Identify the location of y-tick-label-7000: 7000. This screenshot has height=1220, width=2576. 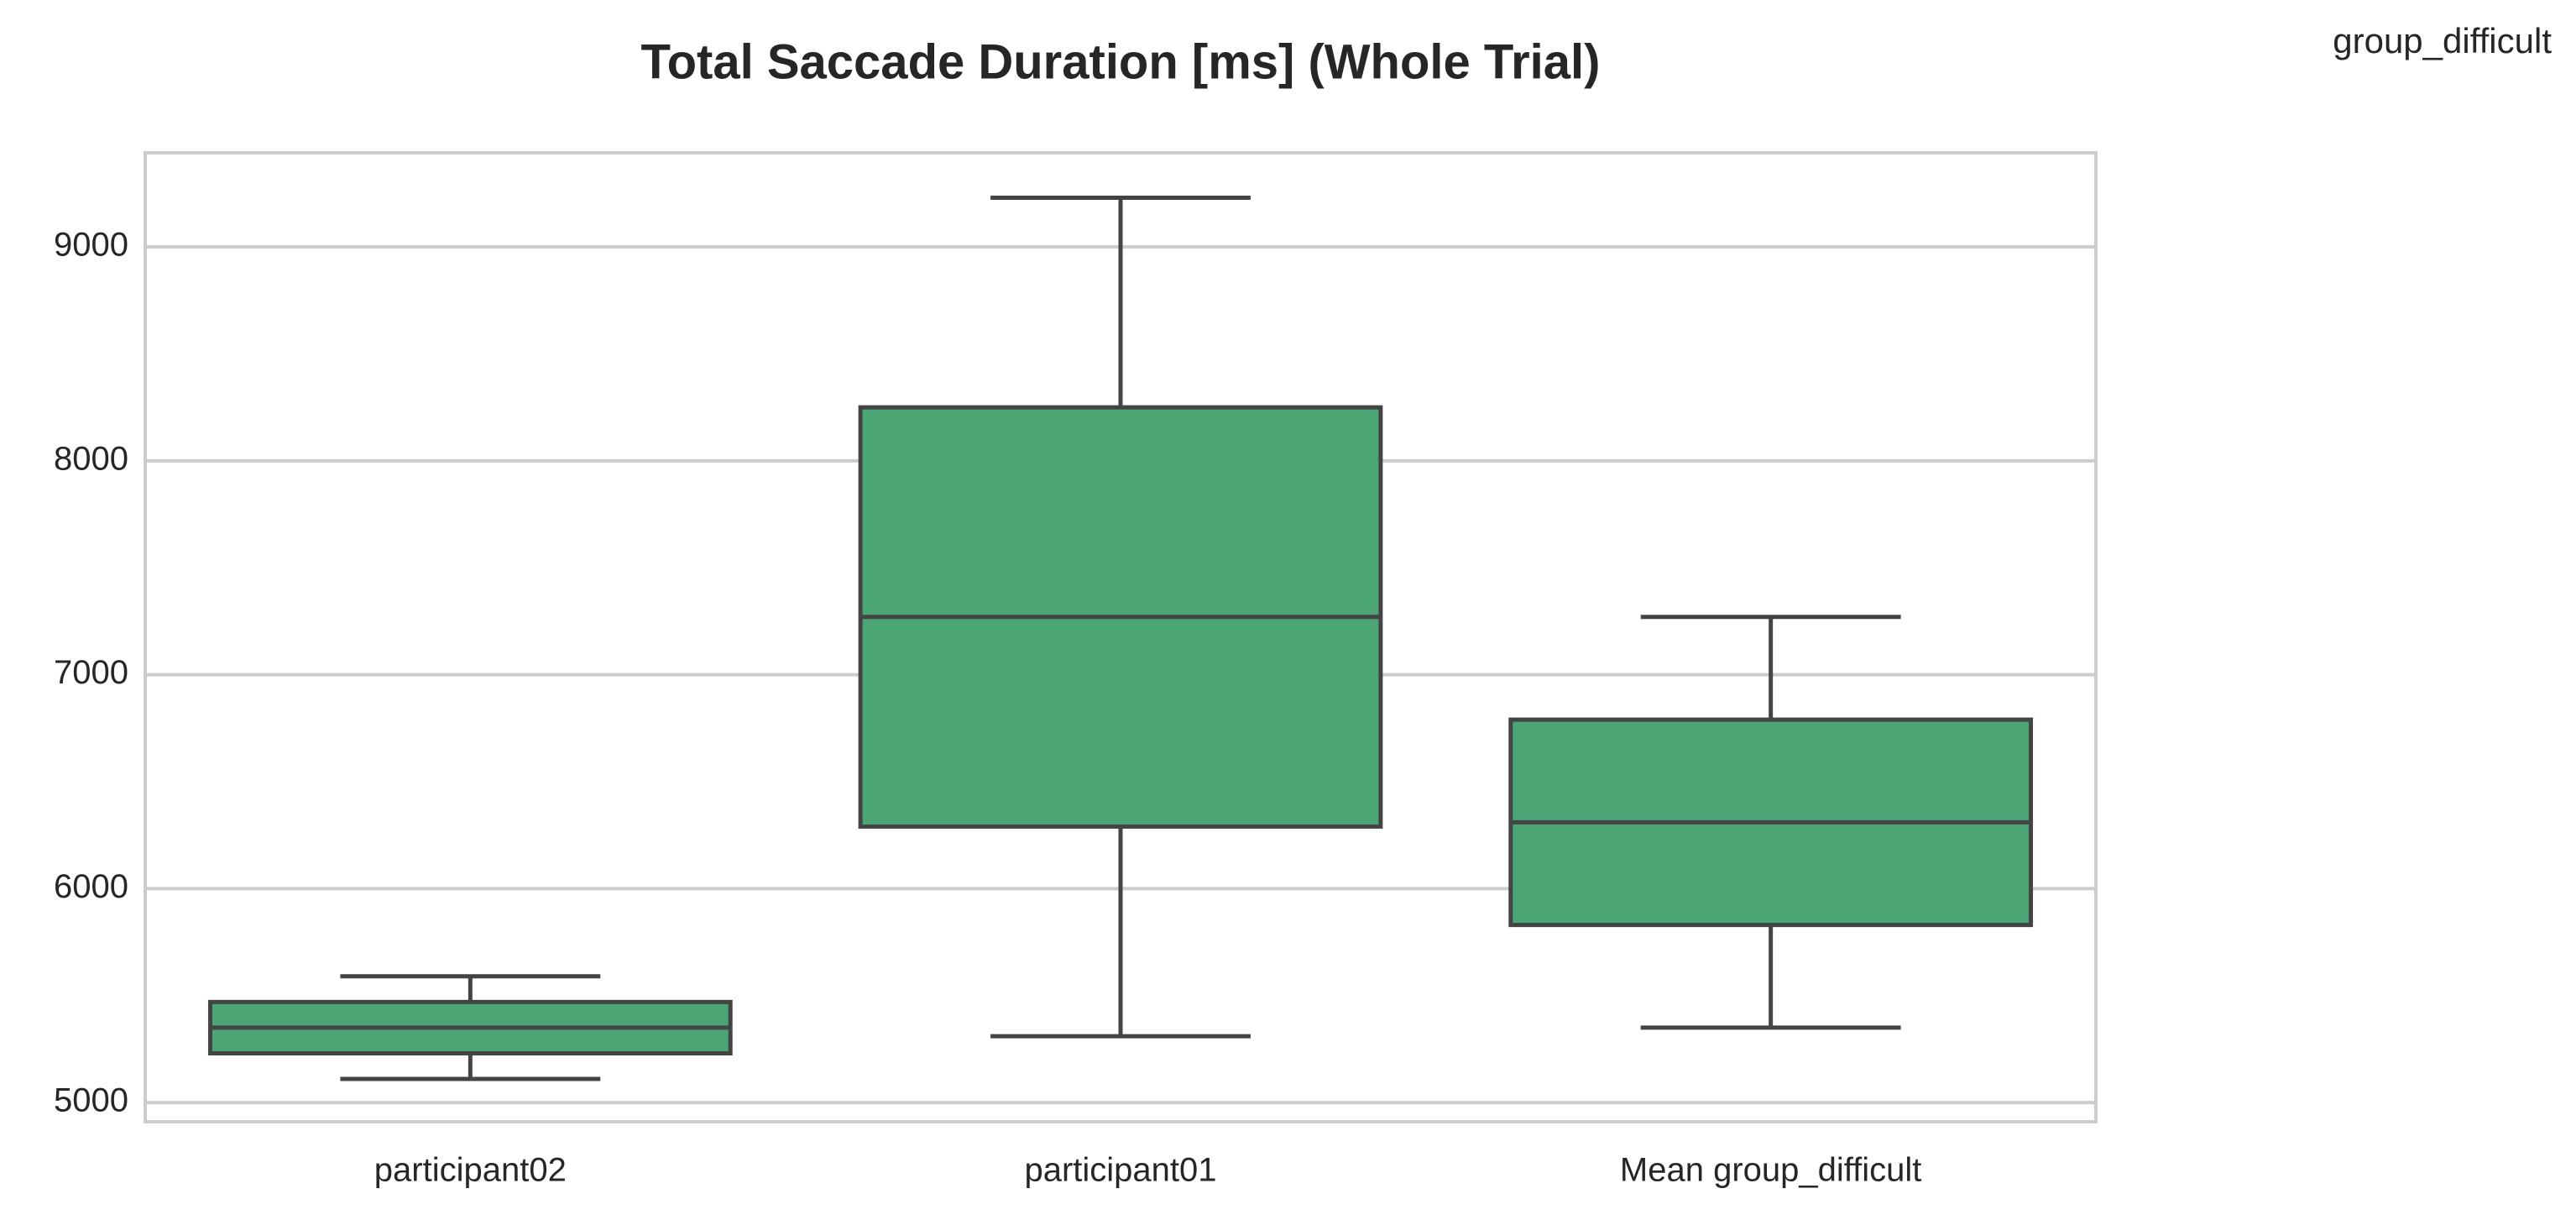
(91, 673).